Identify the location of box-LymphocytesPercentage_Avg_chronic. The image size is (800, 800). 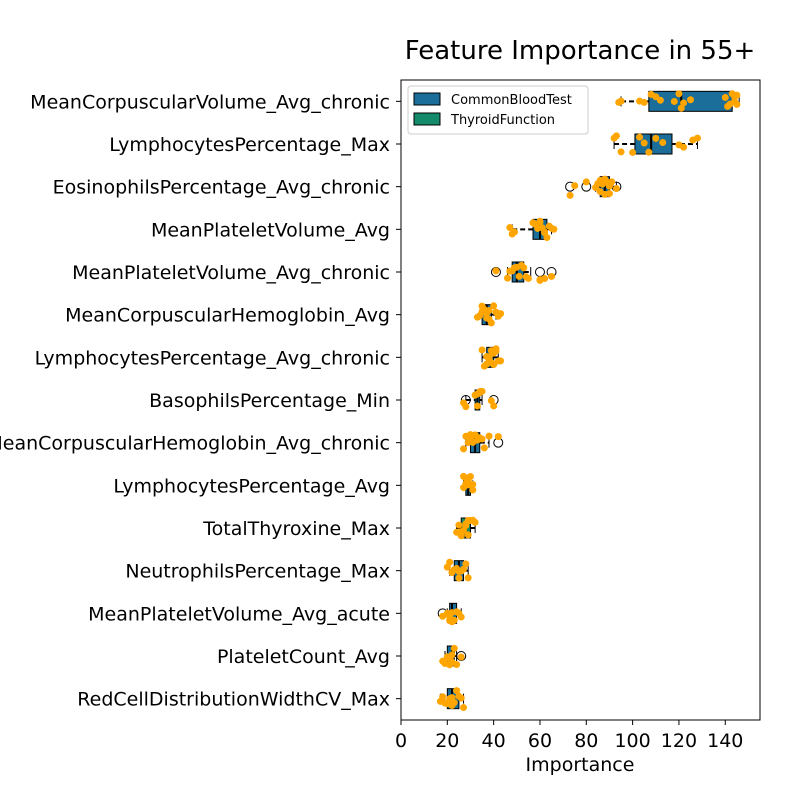
(491, 357).